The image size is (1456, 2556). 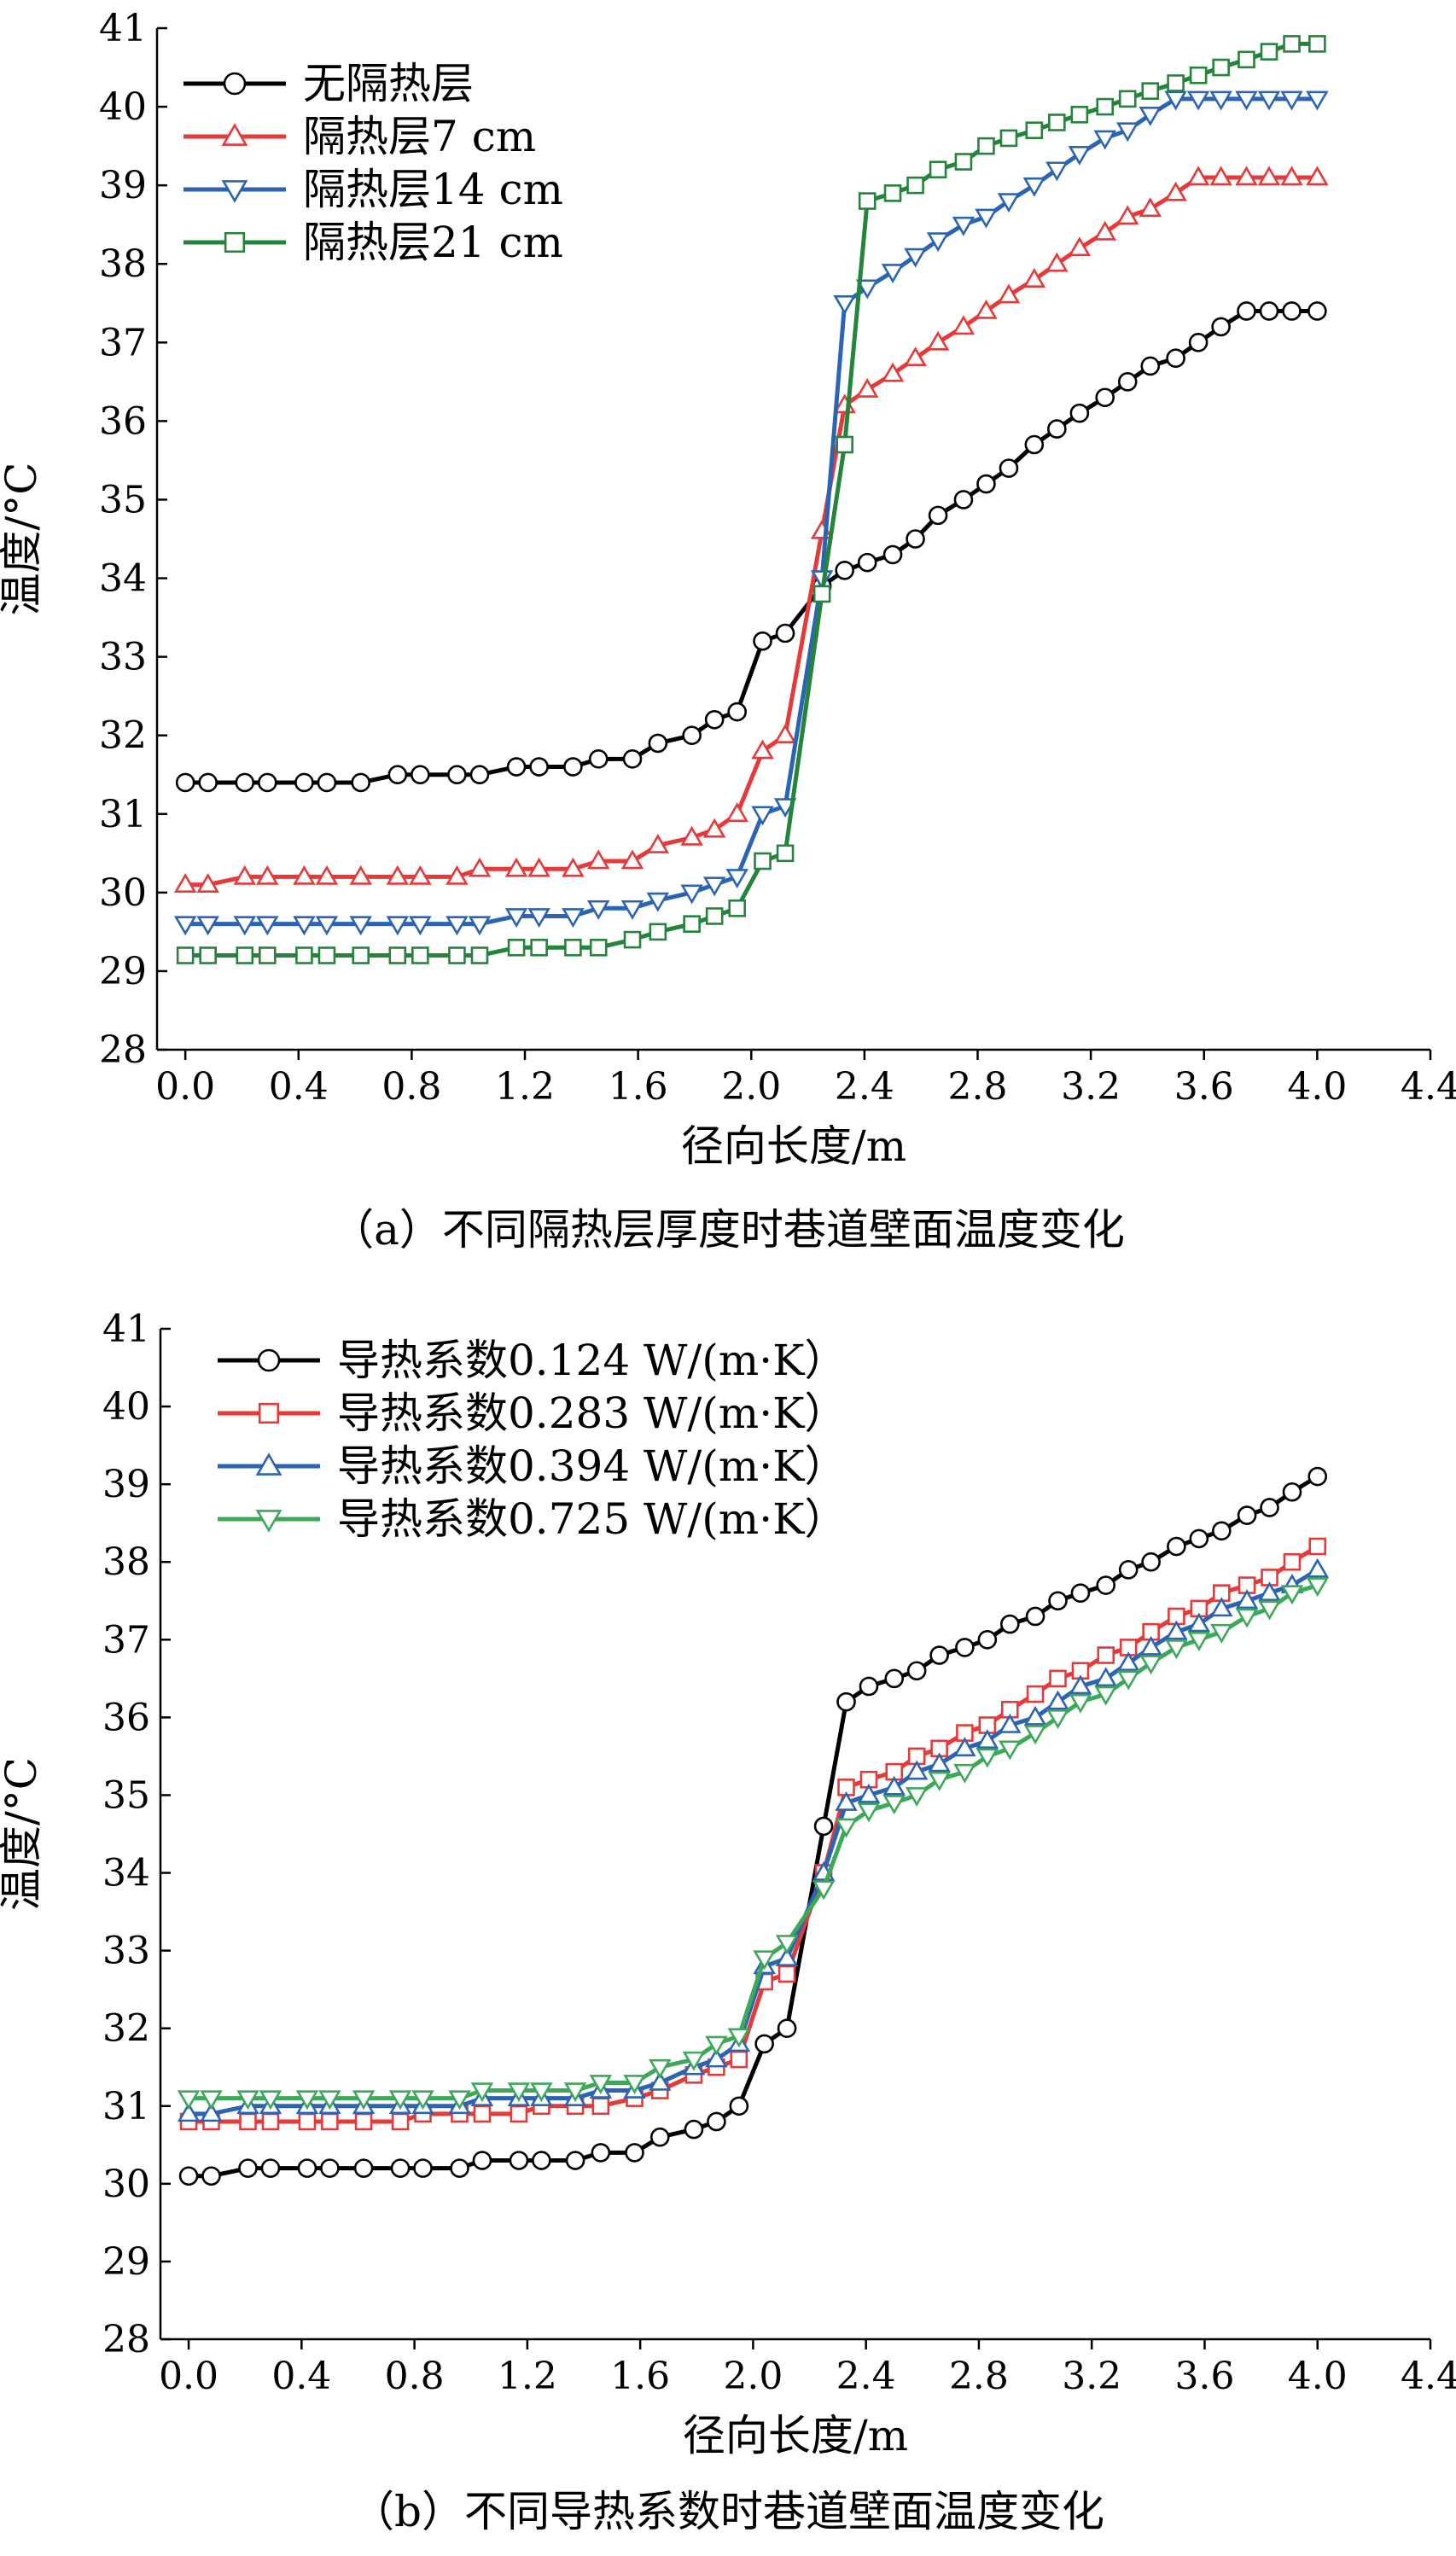 What do you see at coordinates (126, 2184) in the screenshot?
I see `y-tick-label: 30` at bounding box center [126, 2184].